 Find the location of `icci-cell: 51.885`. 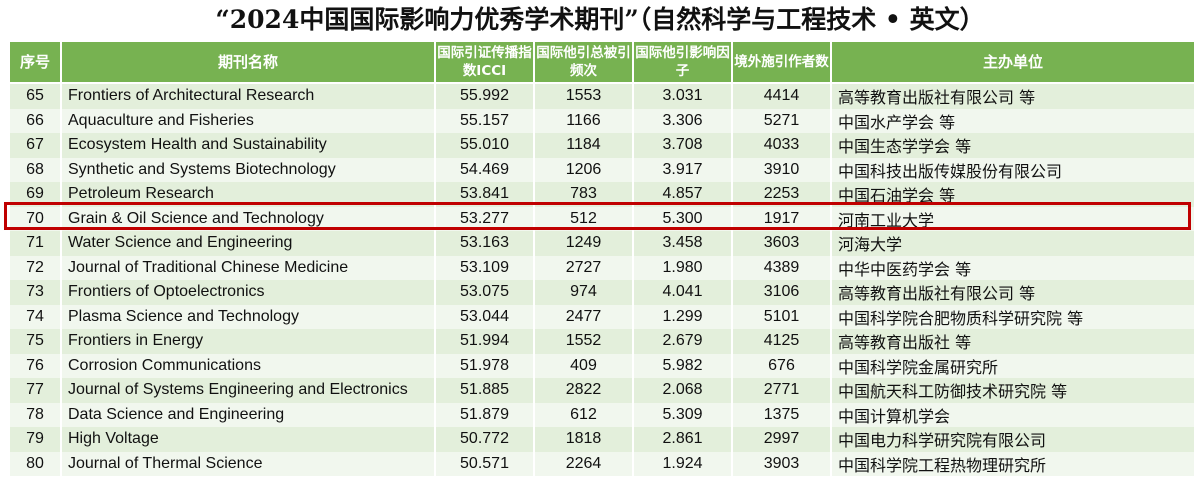

icci-cell: 51.885 is located at coordinates (484, 390).